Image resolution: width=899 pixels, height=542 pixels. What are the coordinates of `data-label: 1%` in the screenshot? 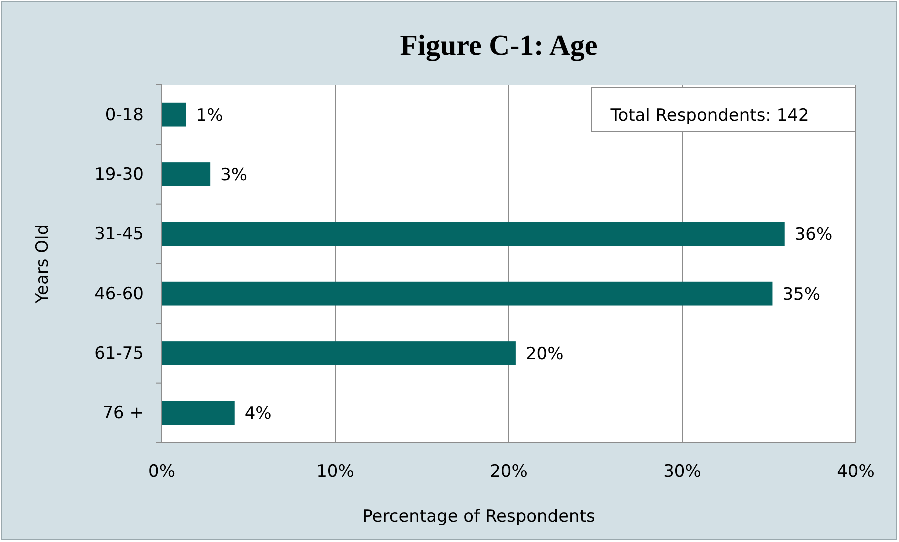 It's located at (210, 116).